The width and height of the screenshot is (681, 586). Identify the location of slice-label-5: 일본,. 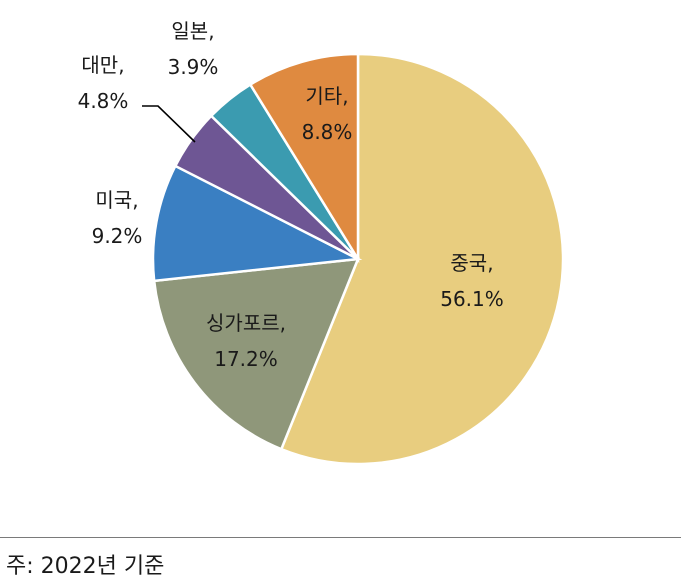
(192, 31).